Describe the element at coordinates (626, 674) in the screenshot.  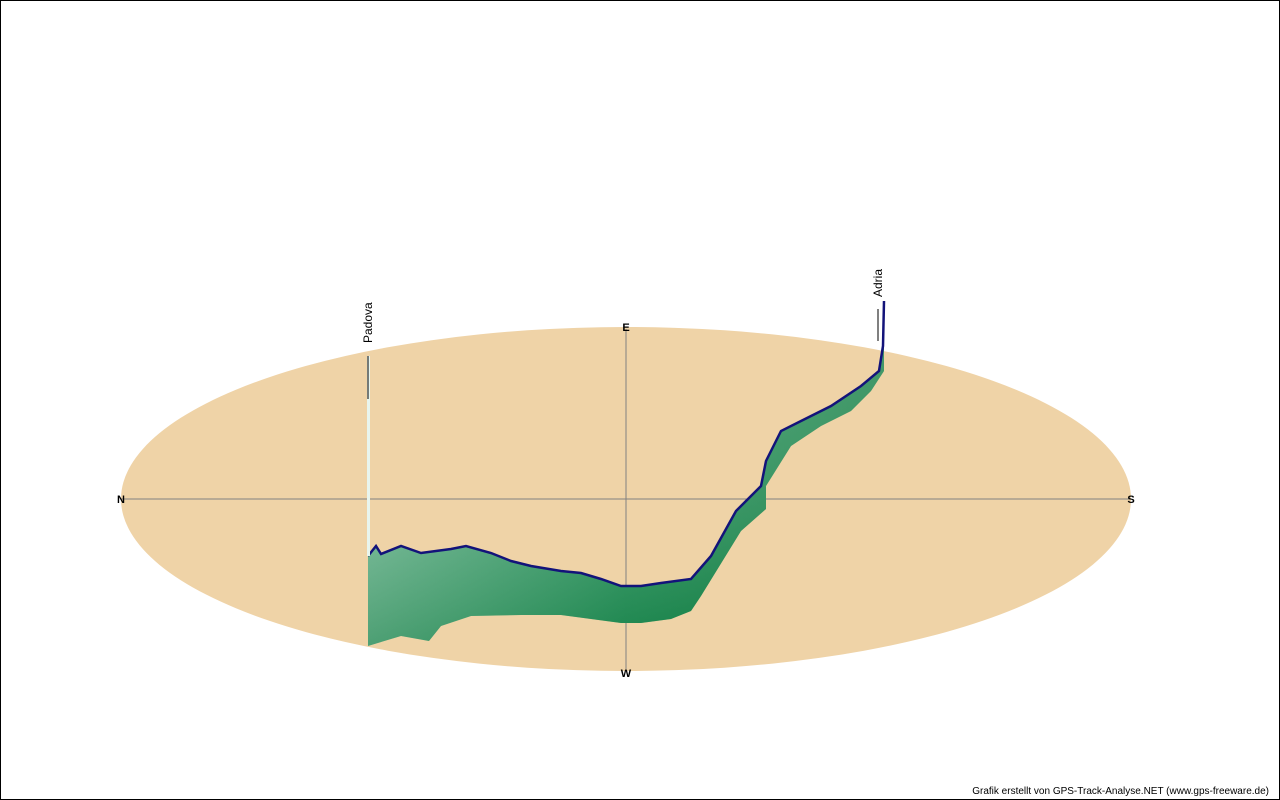
I see `west-label: W` at that location.